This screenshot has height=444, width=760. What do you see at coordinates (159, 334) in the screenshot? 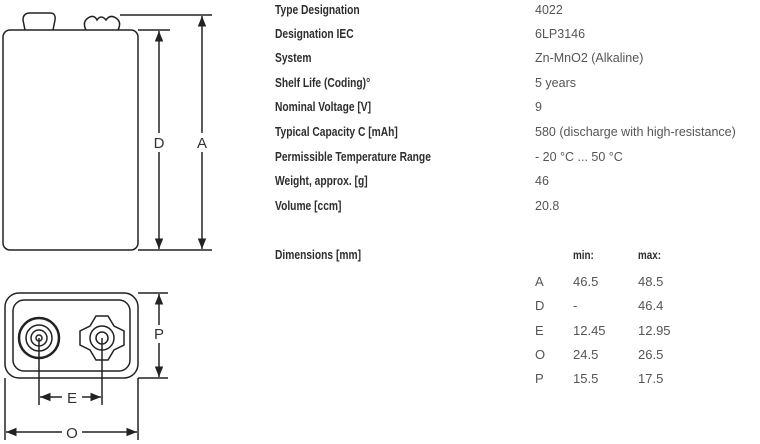
I see `label-p: P` at bounding box center [159, 334].